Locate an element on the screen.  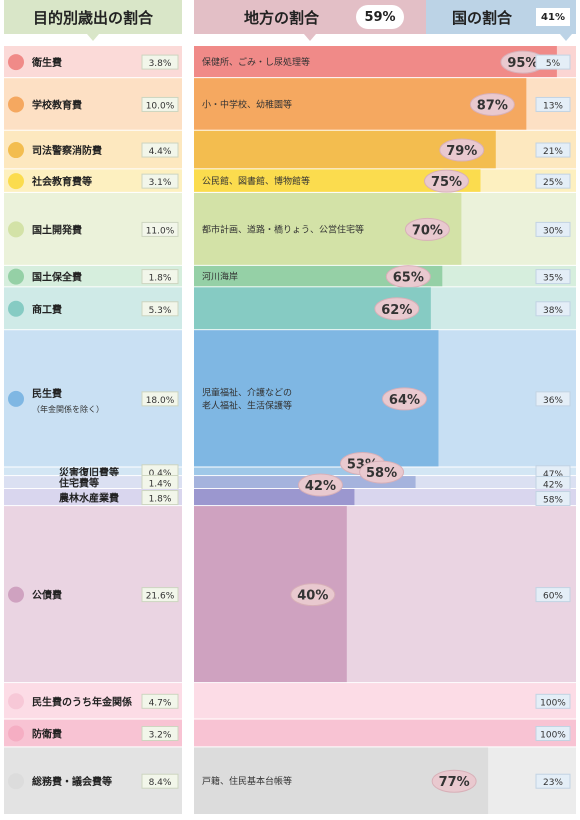
local-pct: 79% is located at coordinates (461, 151).